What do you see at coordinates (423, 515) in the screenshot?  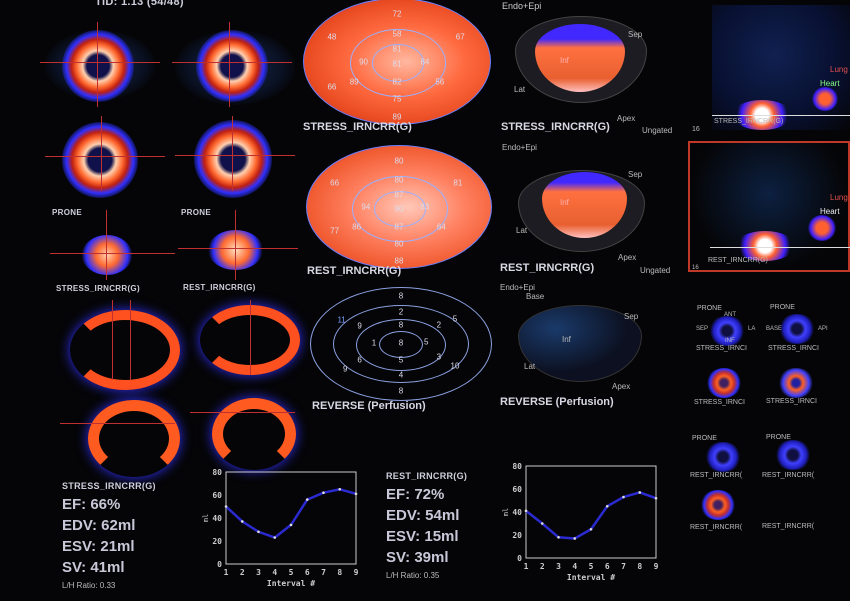 I see `rest-edv: EDV: 54ml` at bounding box center [423, 515].